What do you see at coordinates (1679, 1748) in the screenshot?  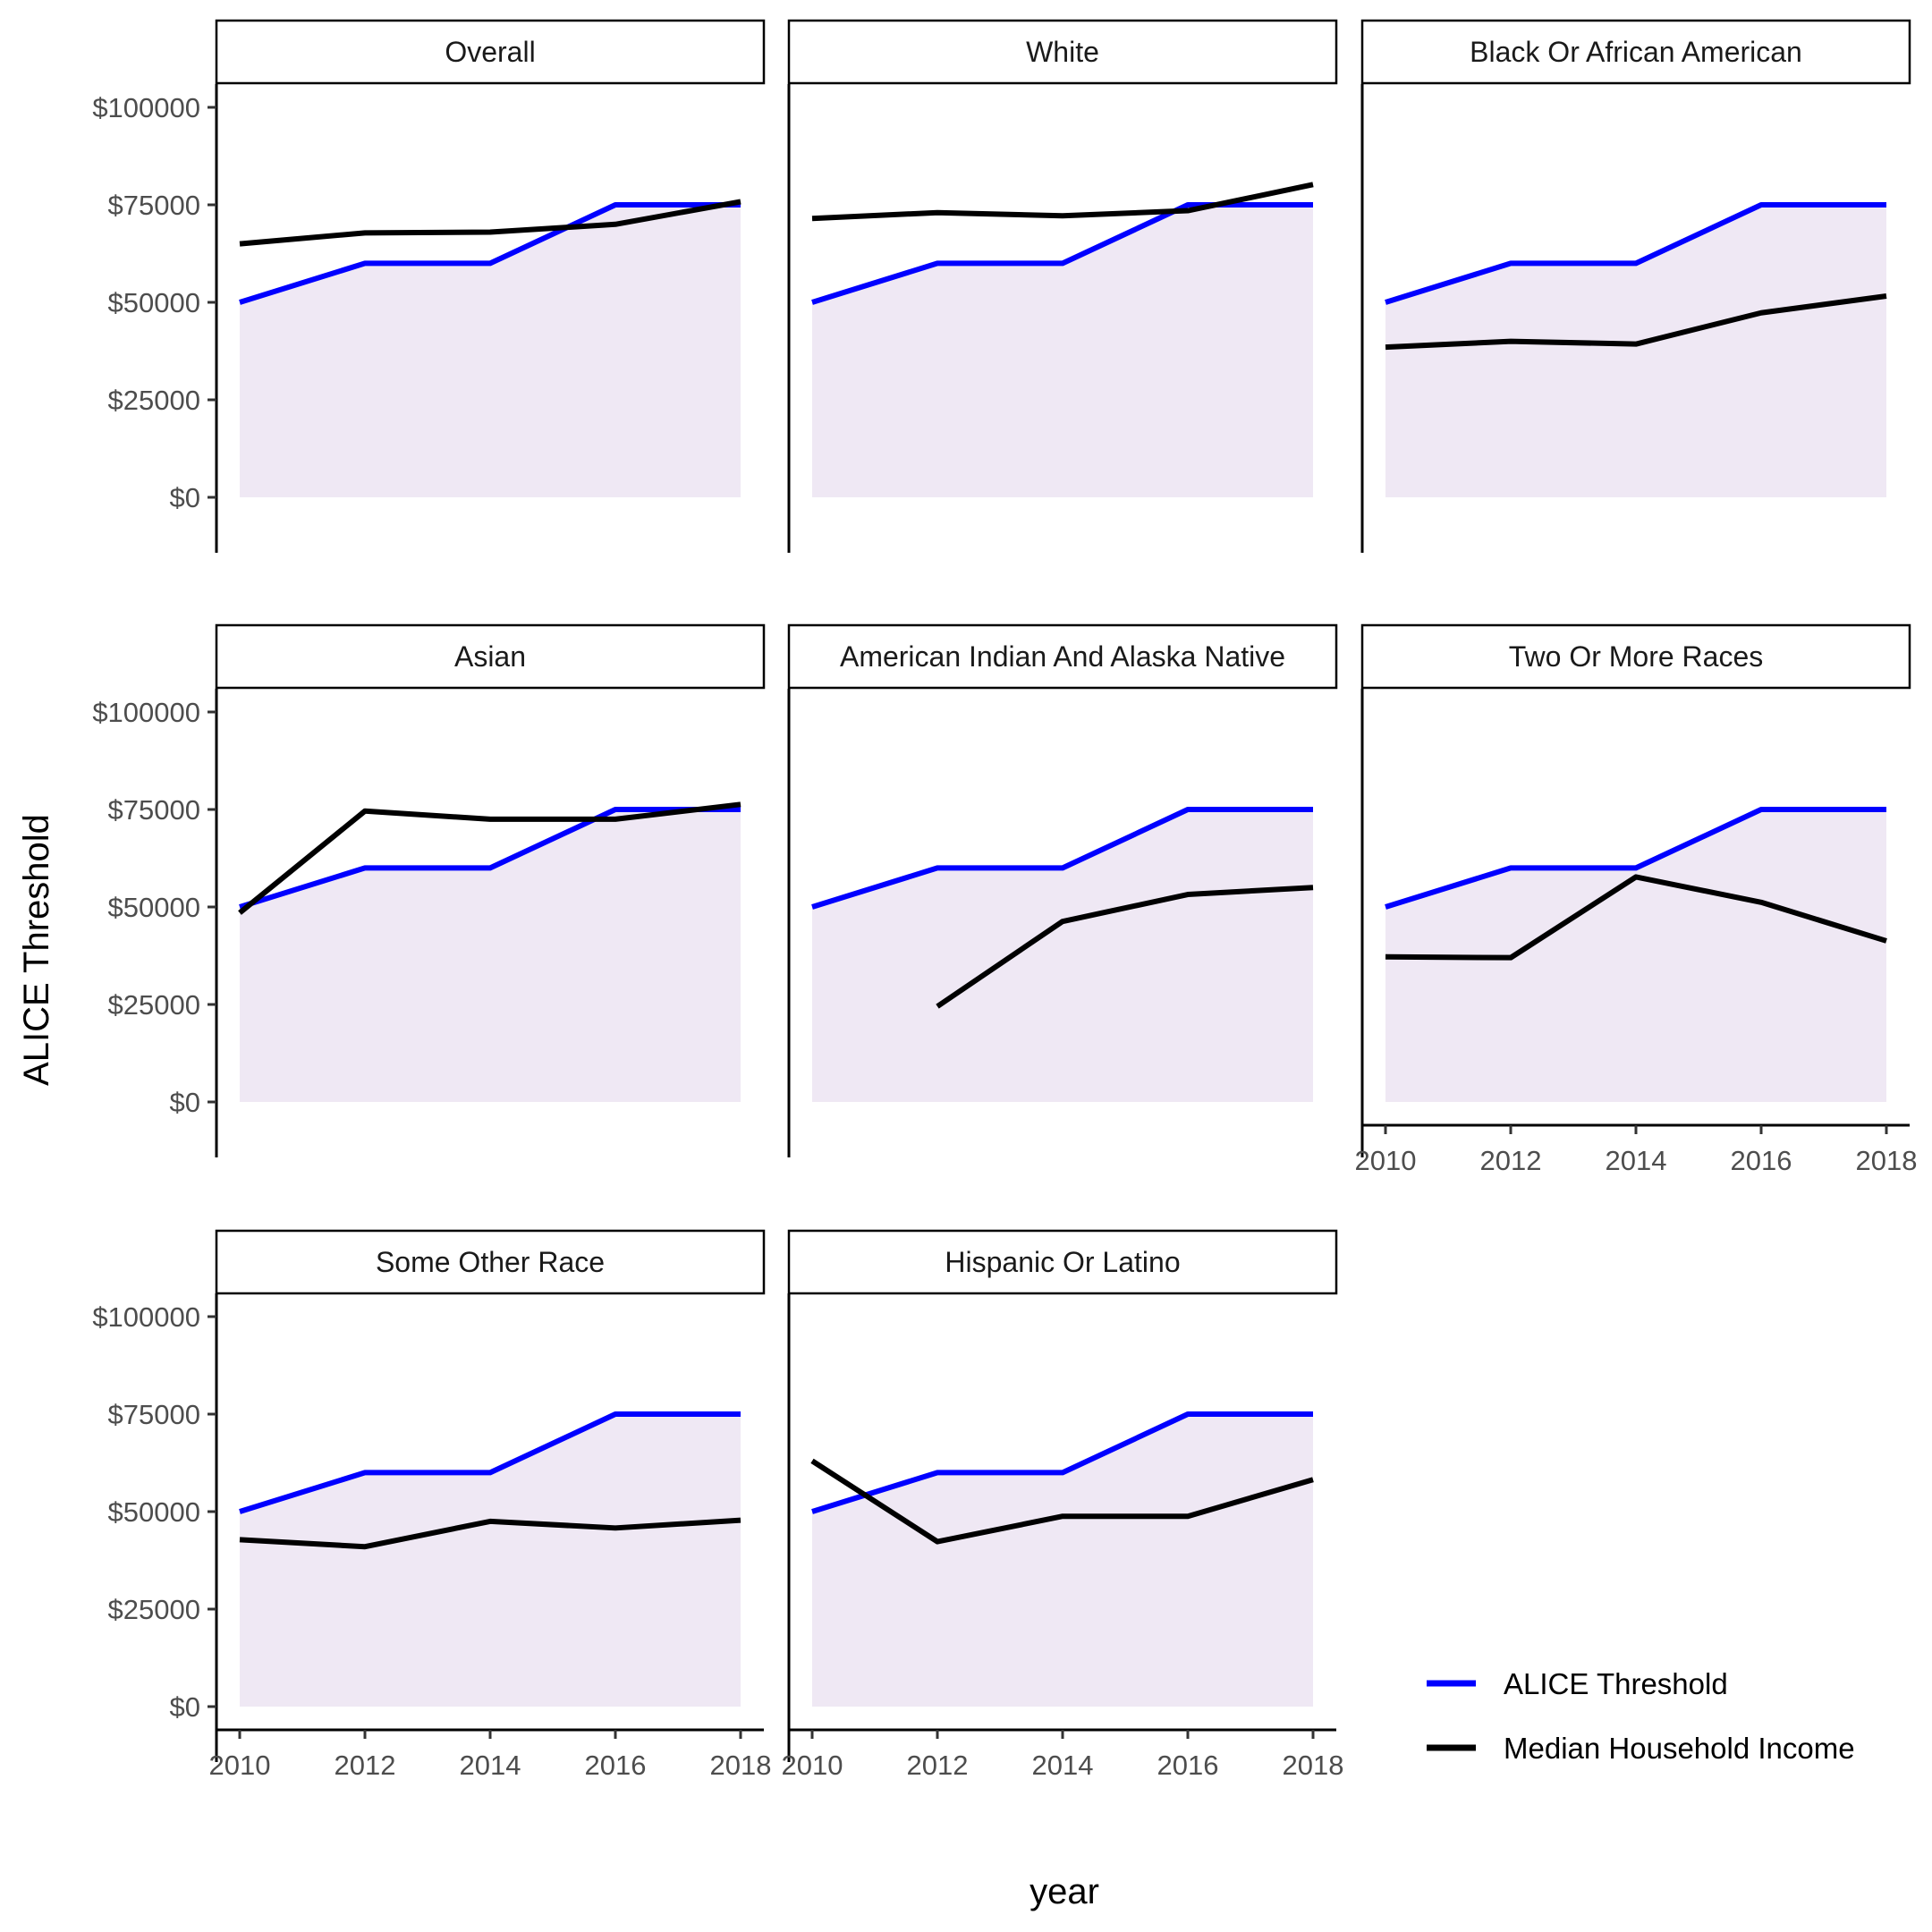 I see `legend-label-median-household-income: Median Household Income` at bounding box center [1679, 1748].